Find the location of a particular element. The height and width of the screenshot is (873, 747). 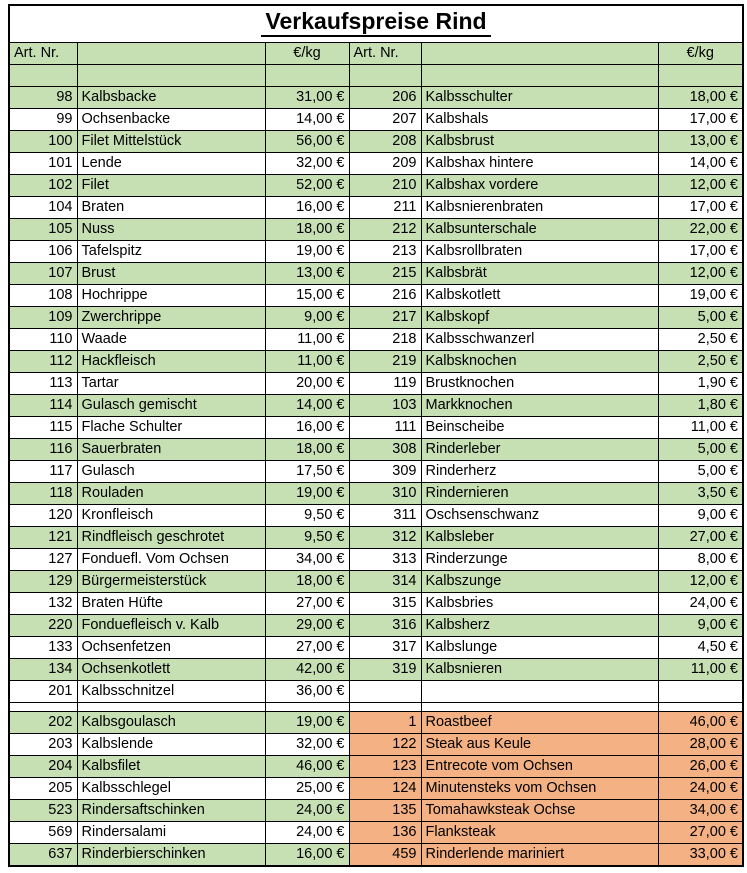

price-cell-right is located at coordinates (700, 691).